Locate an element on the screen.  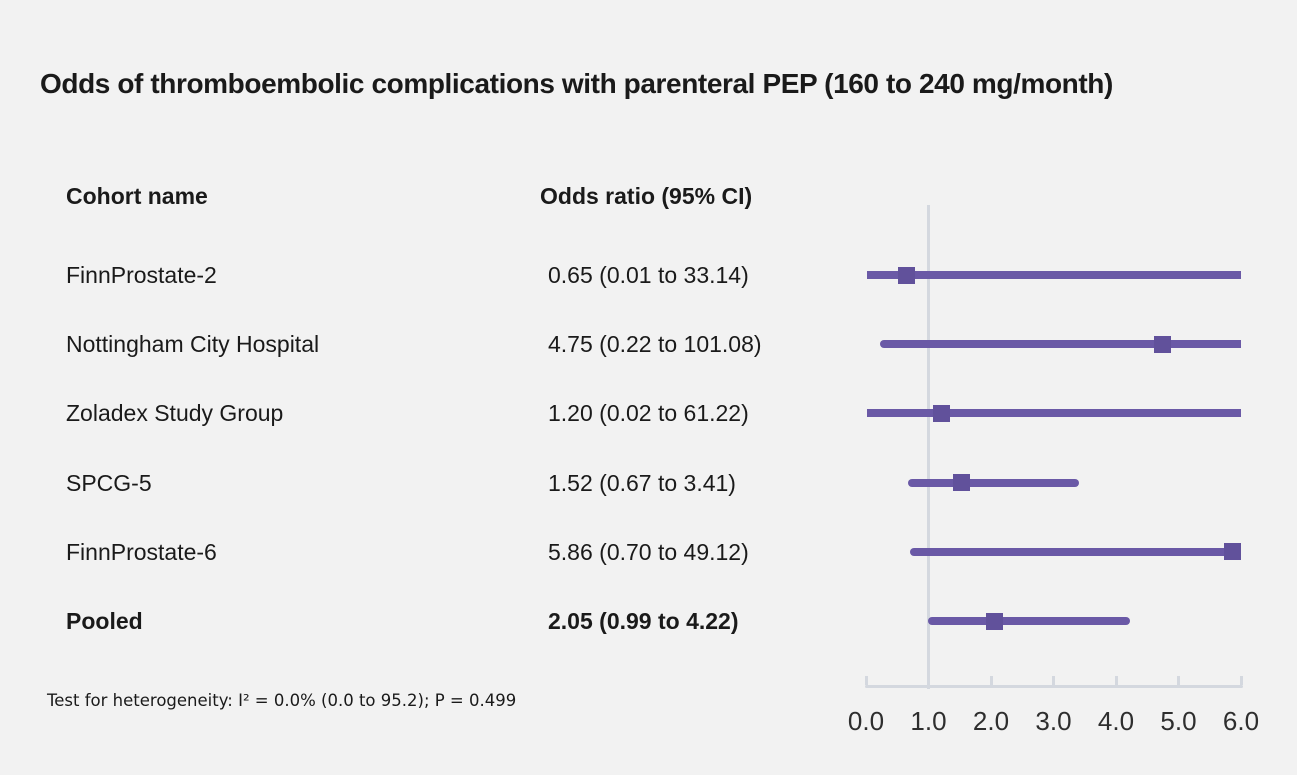
cohort-label: Zoladex Study Group is located at coordinates (175, 413).